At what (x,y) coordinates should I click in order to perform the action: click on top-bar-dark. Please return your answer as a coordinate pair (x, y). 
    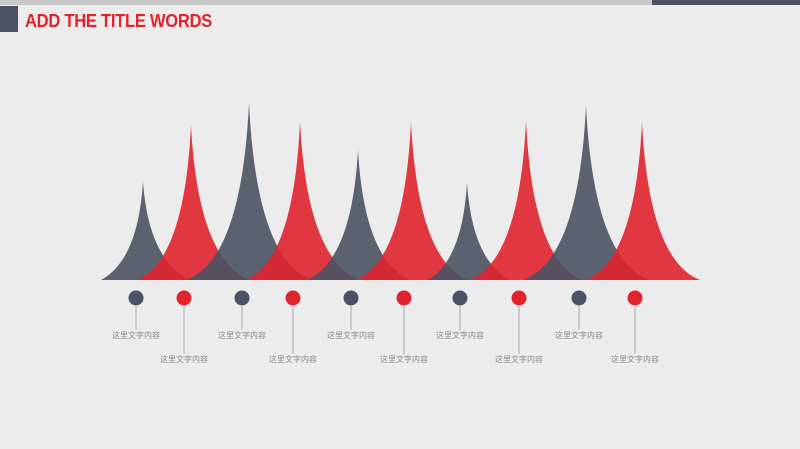
    Looking at the image, I should click on (726, 2).